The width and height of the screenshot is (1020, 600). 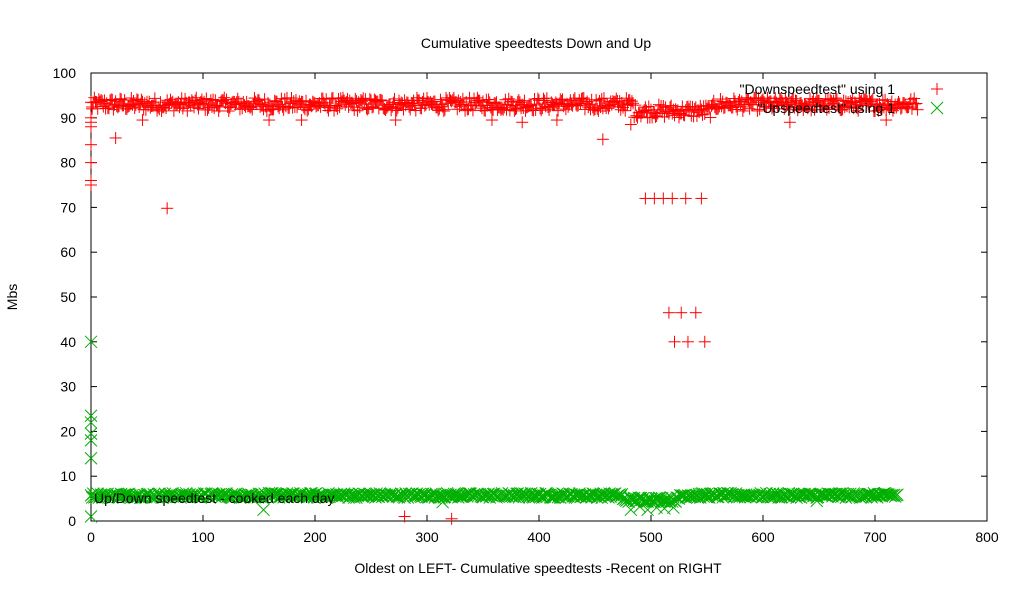 I want to click on x-tick-label: 300, so click(x=427, y=537).